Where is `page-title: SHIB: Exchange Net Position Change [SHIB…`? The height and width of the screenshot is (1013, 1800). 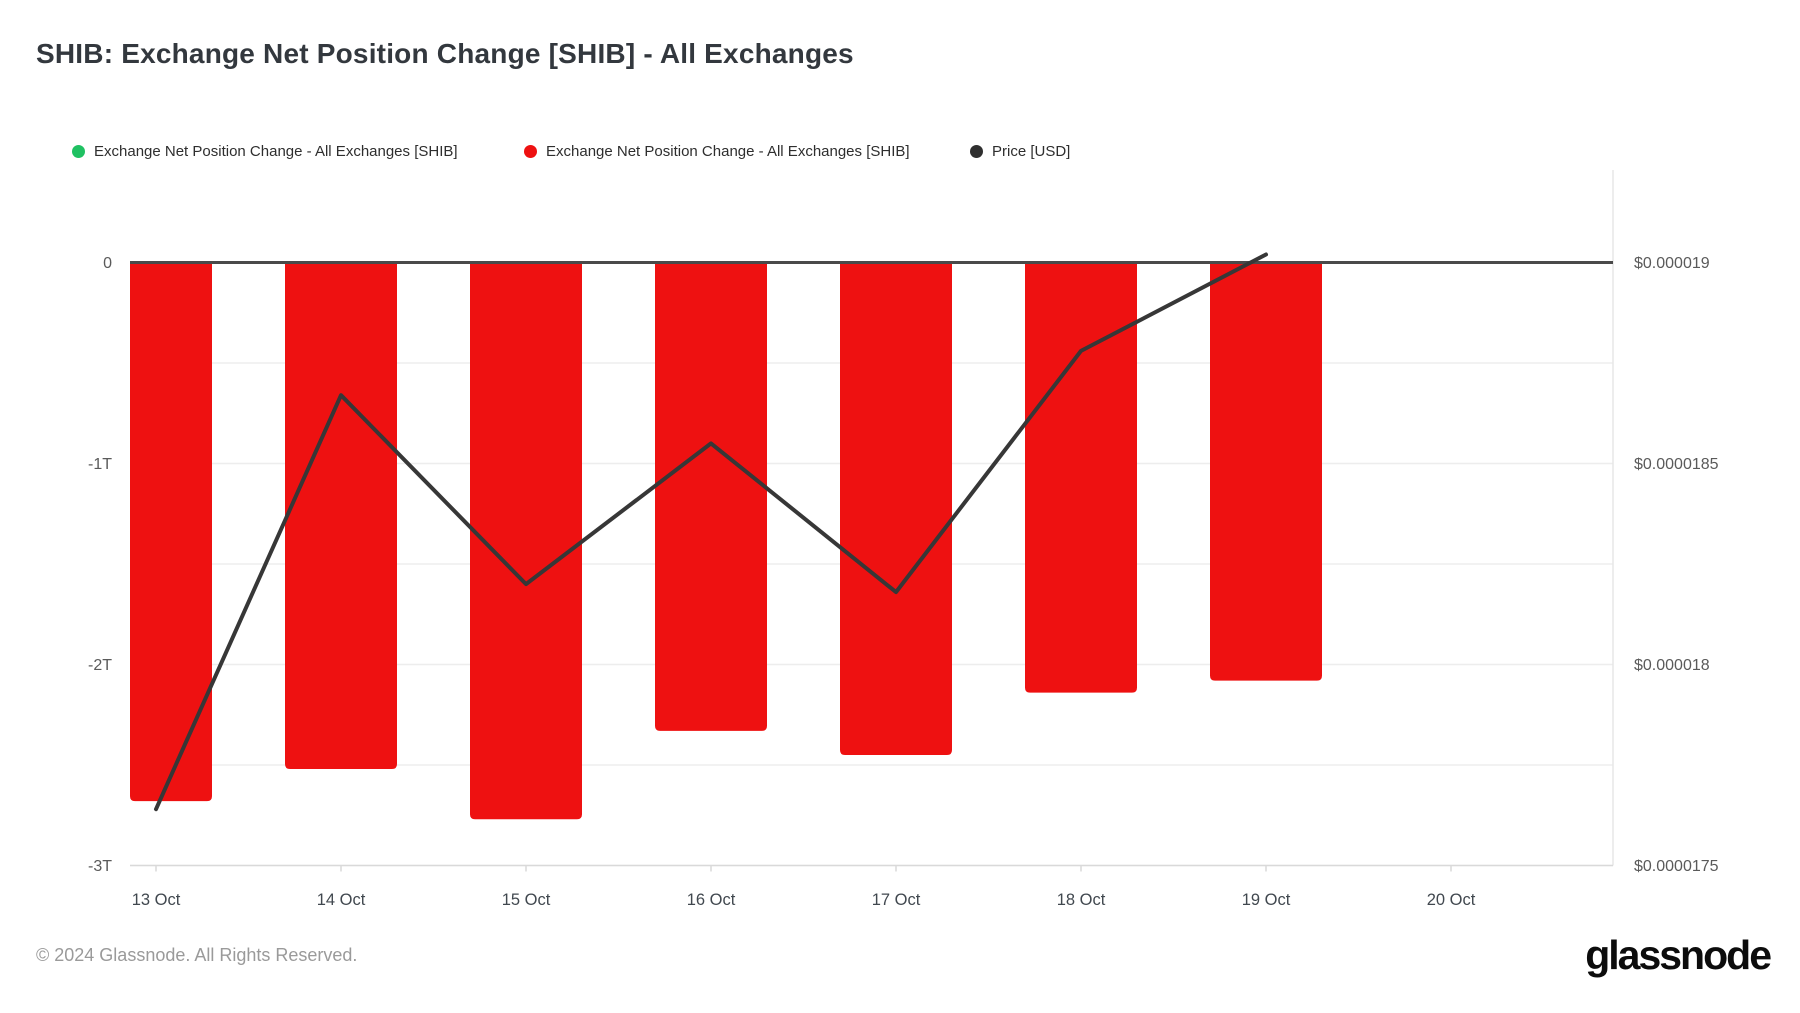
page-title: SHIB: Exchange Net Position Change [SHIB… is located at coordinates (445, 53).